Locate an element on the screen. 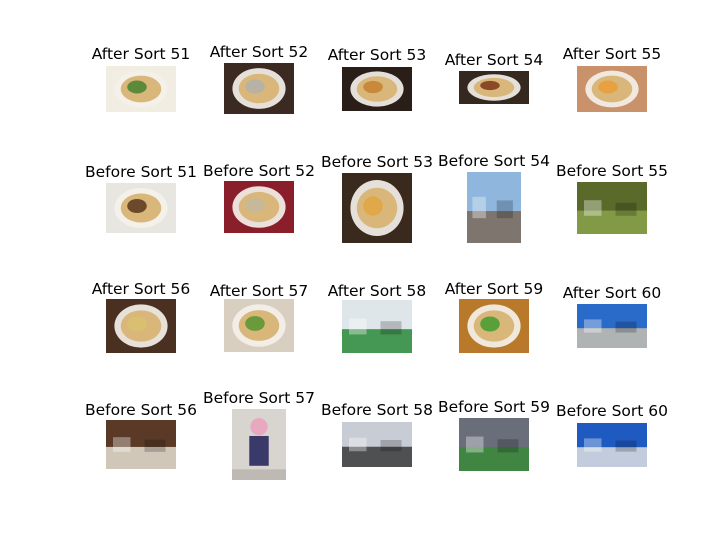  thumbnail-caption: Before Sort 59 is located at coordinates (494, 407).